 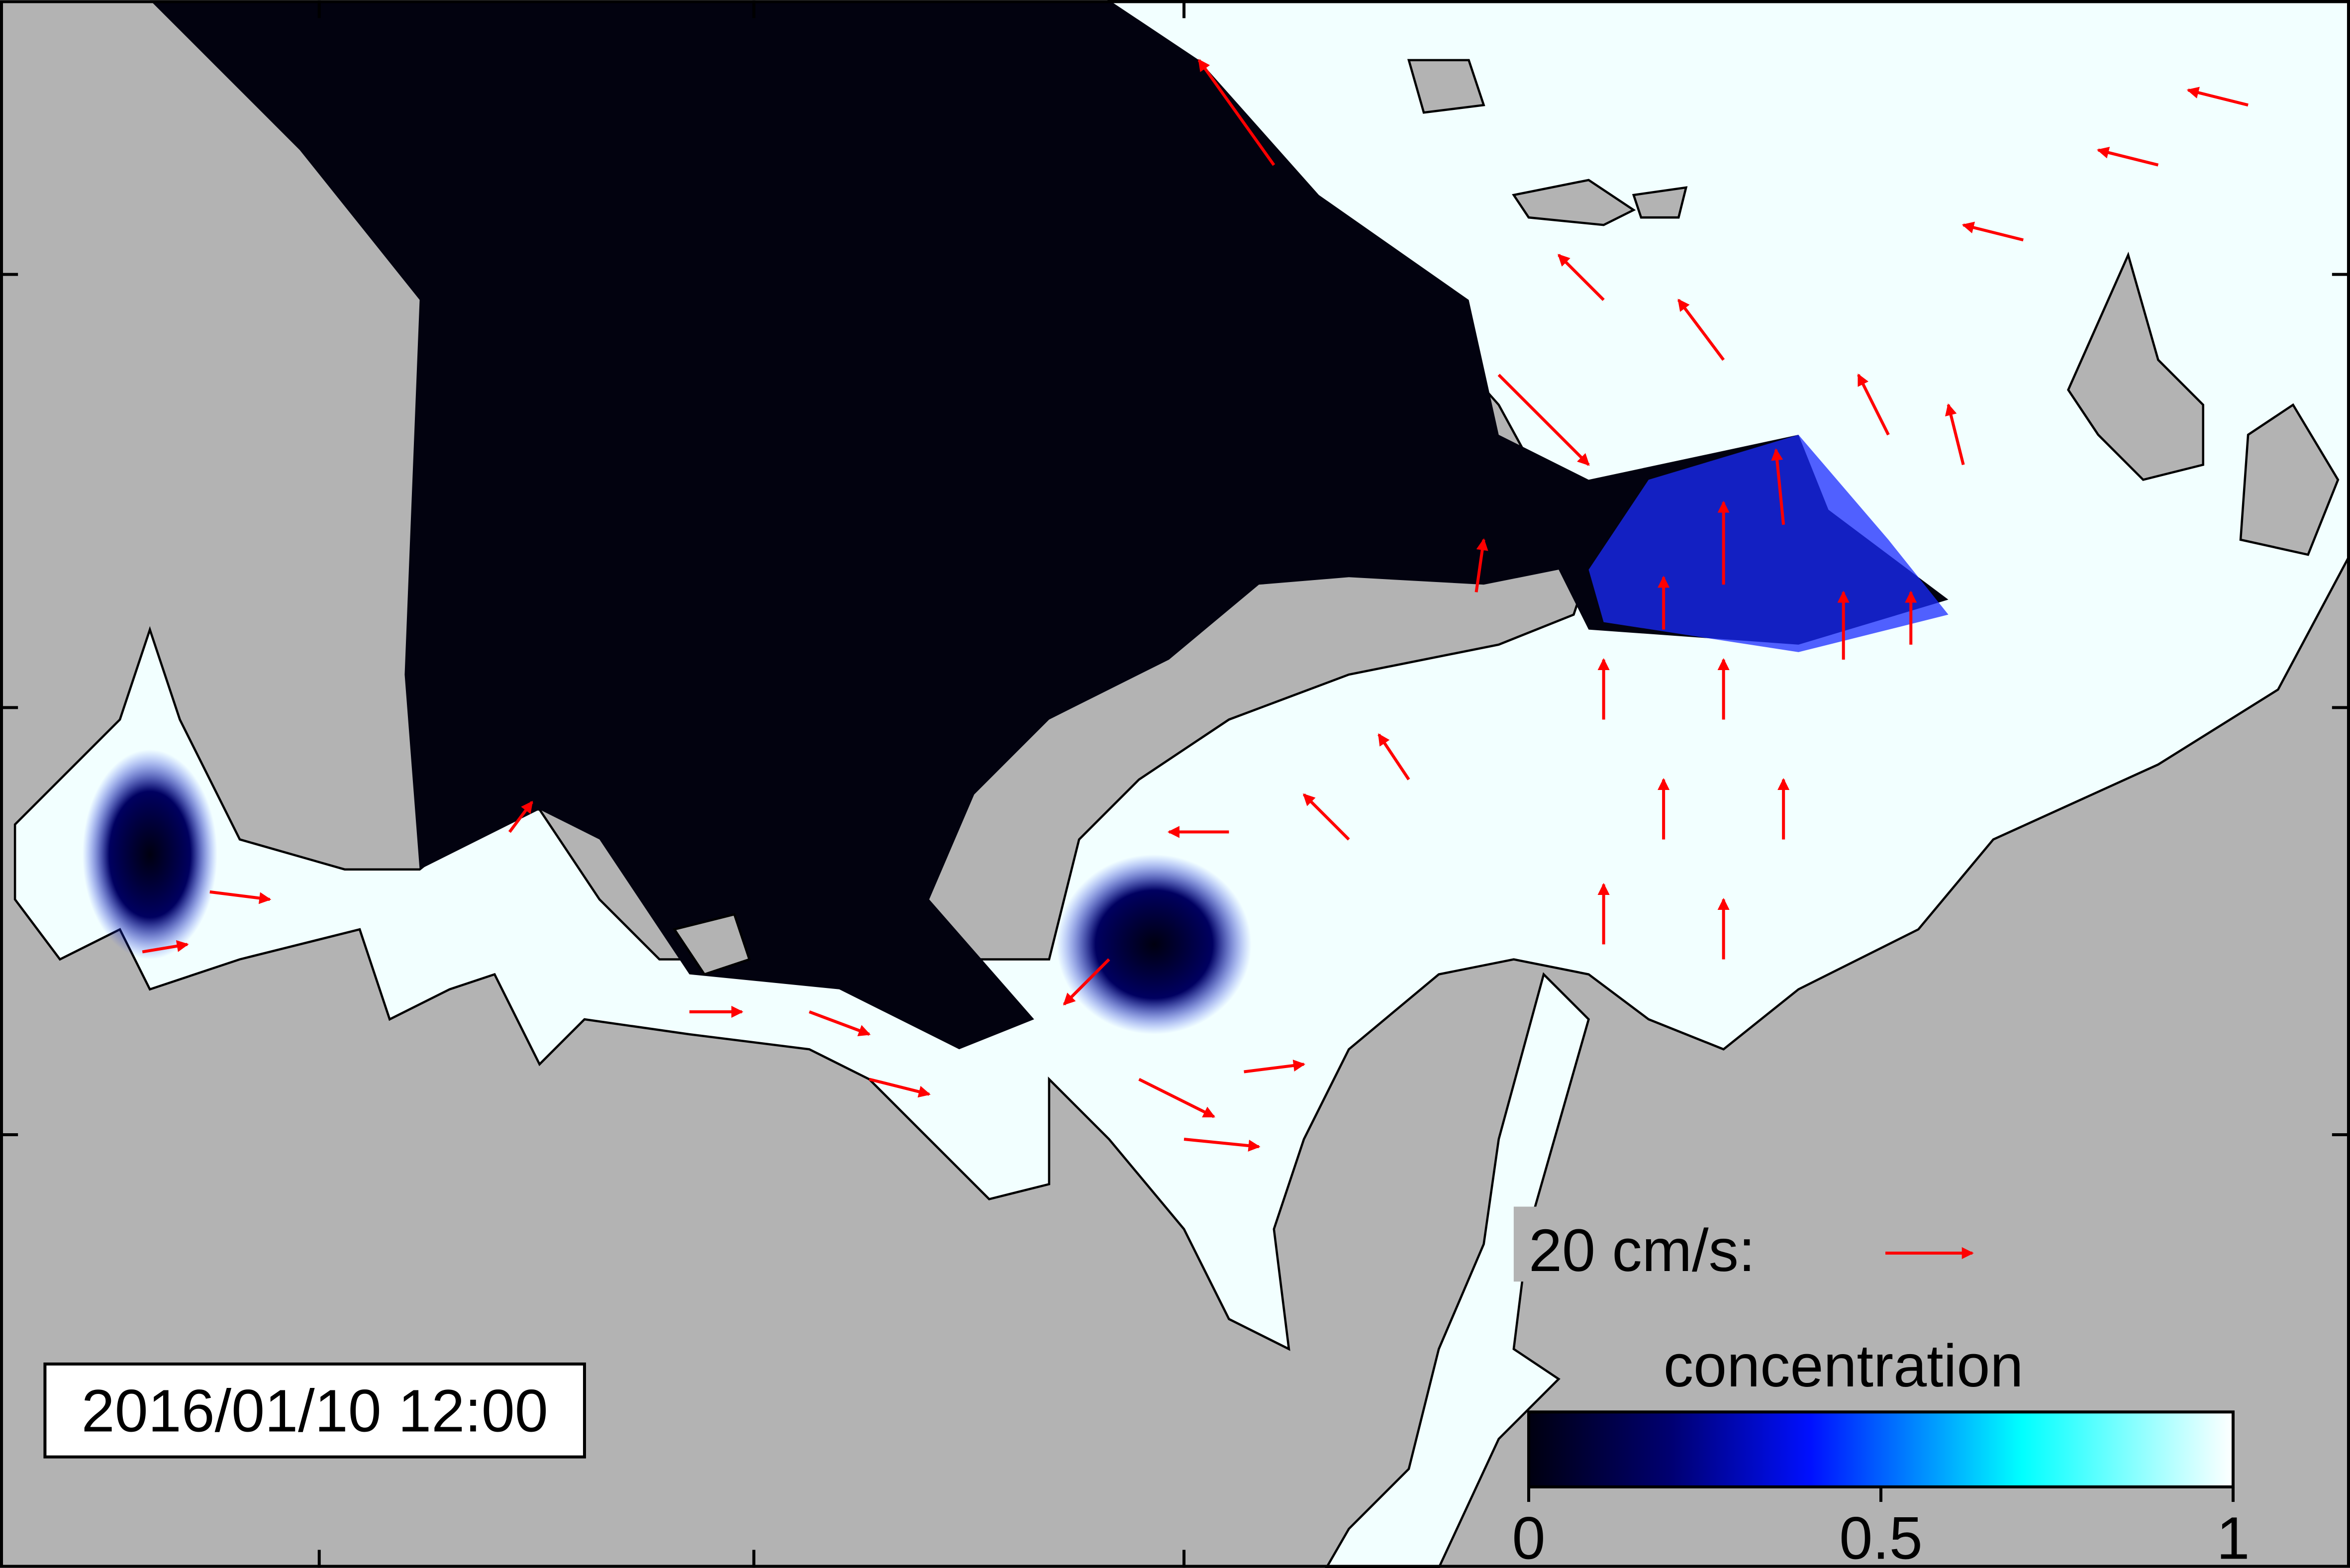 I want to click on timestamp: 2016/01/10 12:00, so click(x=315, y=1411).